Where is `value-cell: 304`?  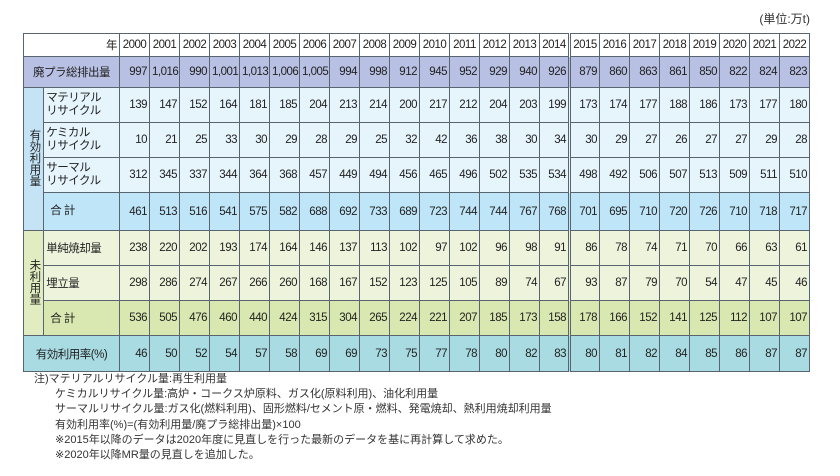 value-cell: 304 is located at coordinates (344, 318).